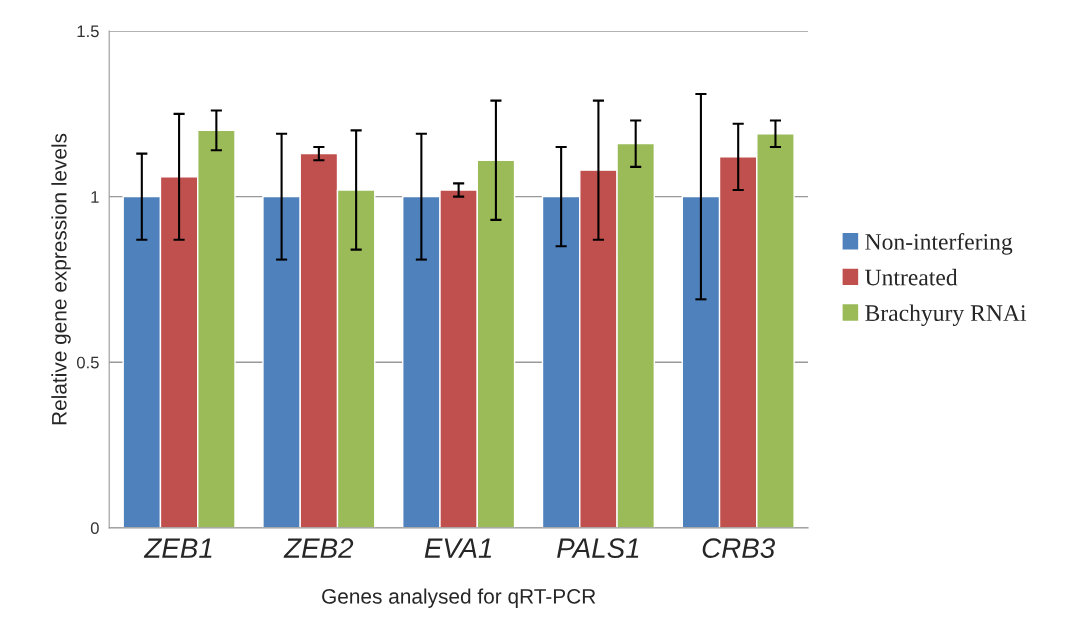 The height and width of the screenshot is (621, 1092). I want to click on y-axis-title: Relative gene expression levels, so click(61, 279).